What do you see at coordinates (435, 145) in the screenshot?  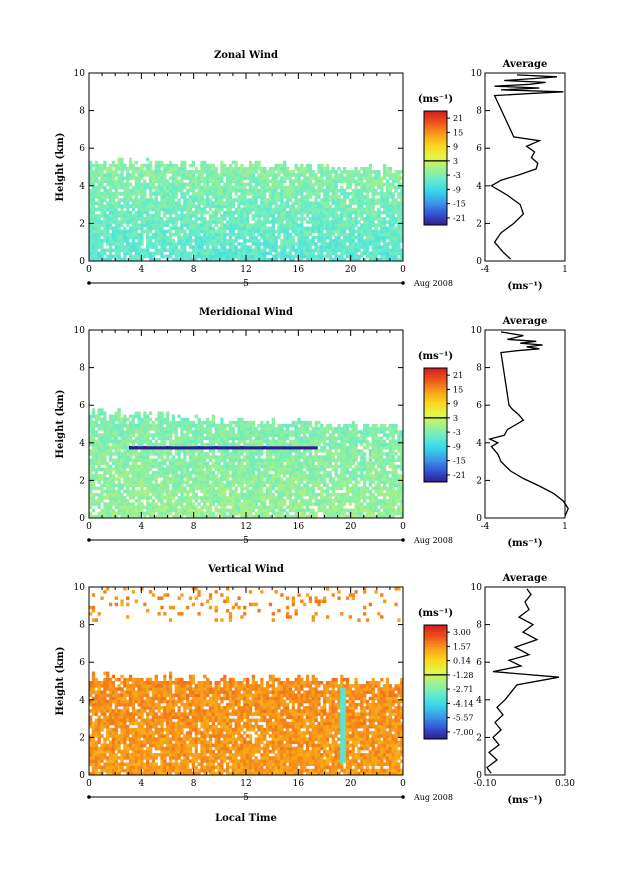 I see `panel1-colorbar-segment` at bounding box center [435, 145].